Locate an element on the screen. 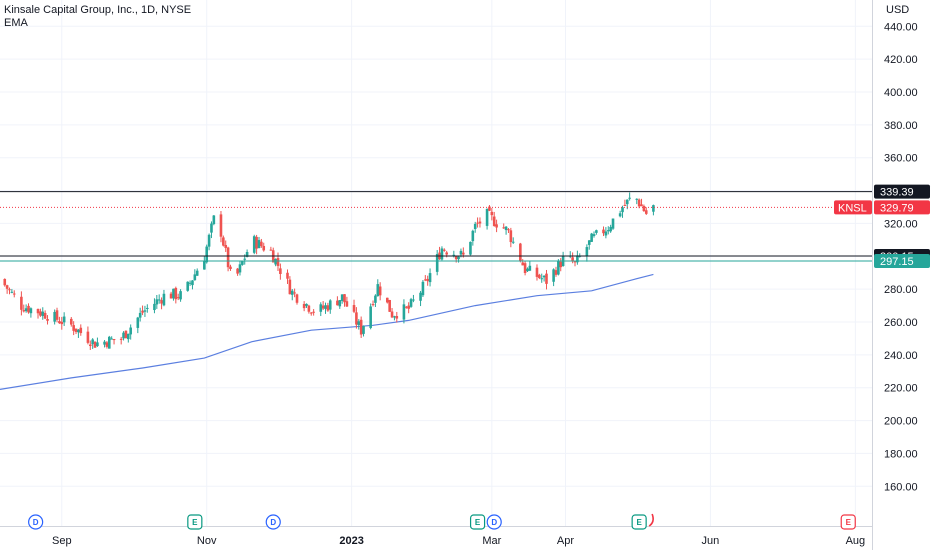 This screenshot has width=932, height=550. dividend-event-icon is located at coordinates (273, 522).